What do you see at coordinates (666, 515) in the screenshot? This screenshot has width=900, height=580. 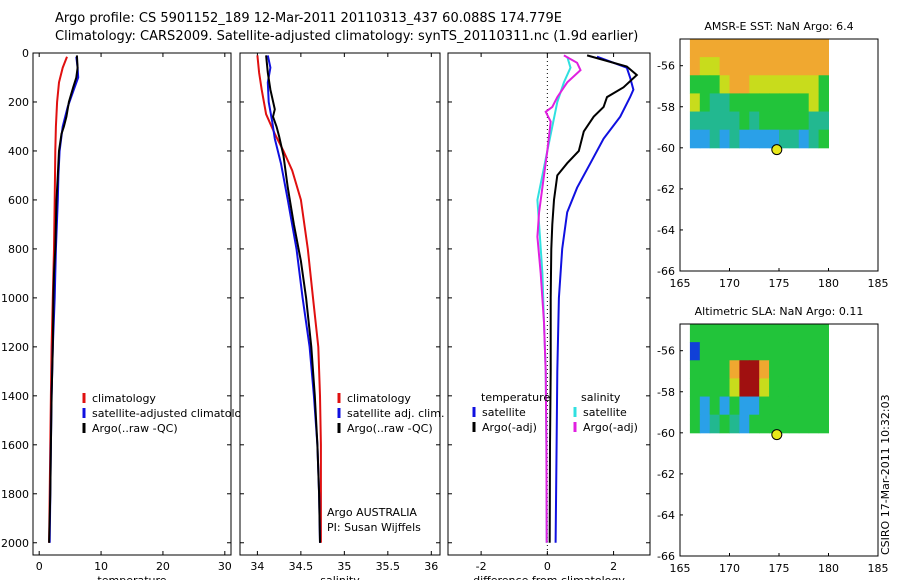 I see `altimetric-sla-ytick-label: -64` at bounding box center [666, 515].